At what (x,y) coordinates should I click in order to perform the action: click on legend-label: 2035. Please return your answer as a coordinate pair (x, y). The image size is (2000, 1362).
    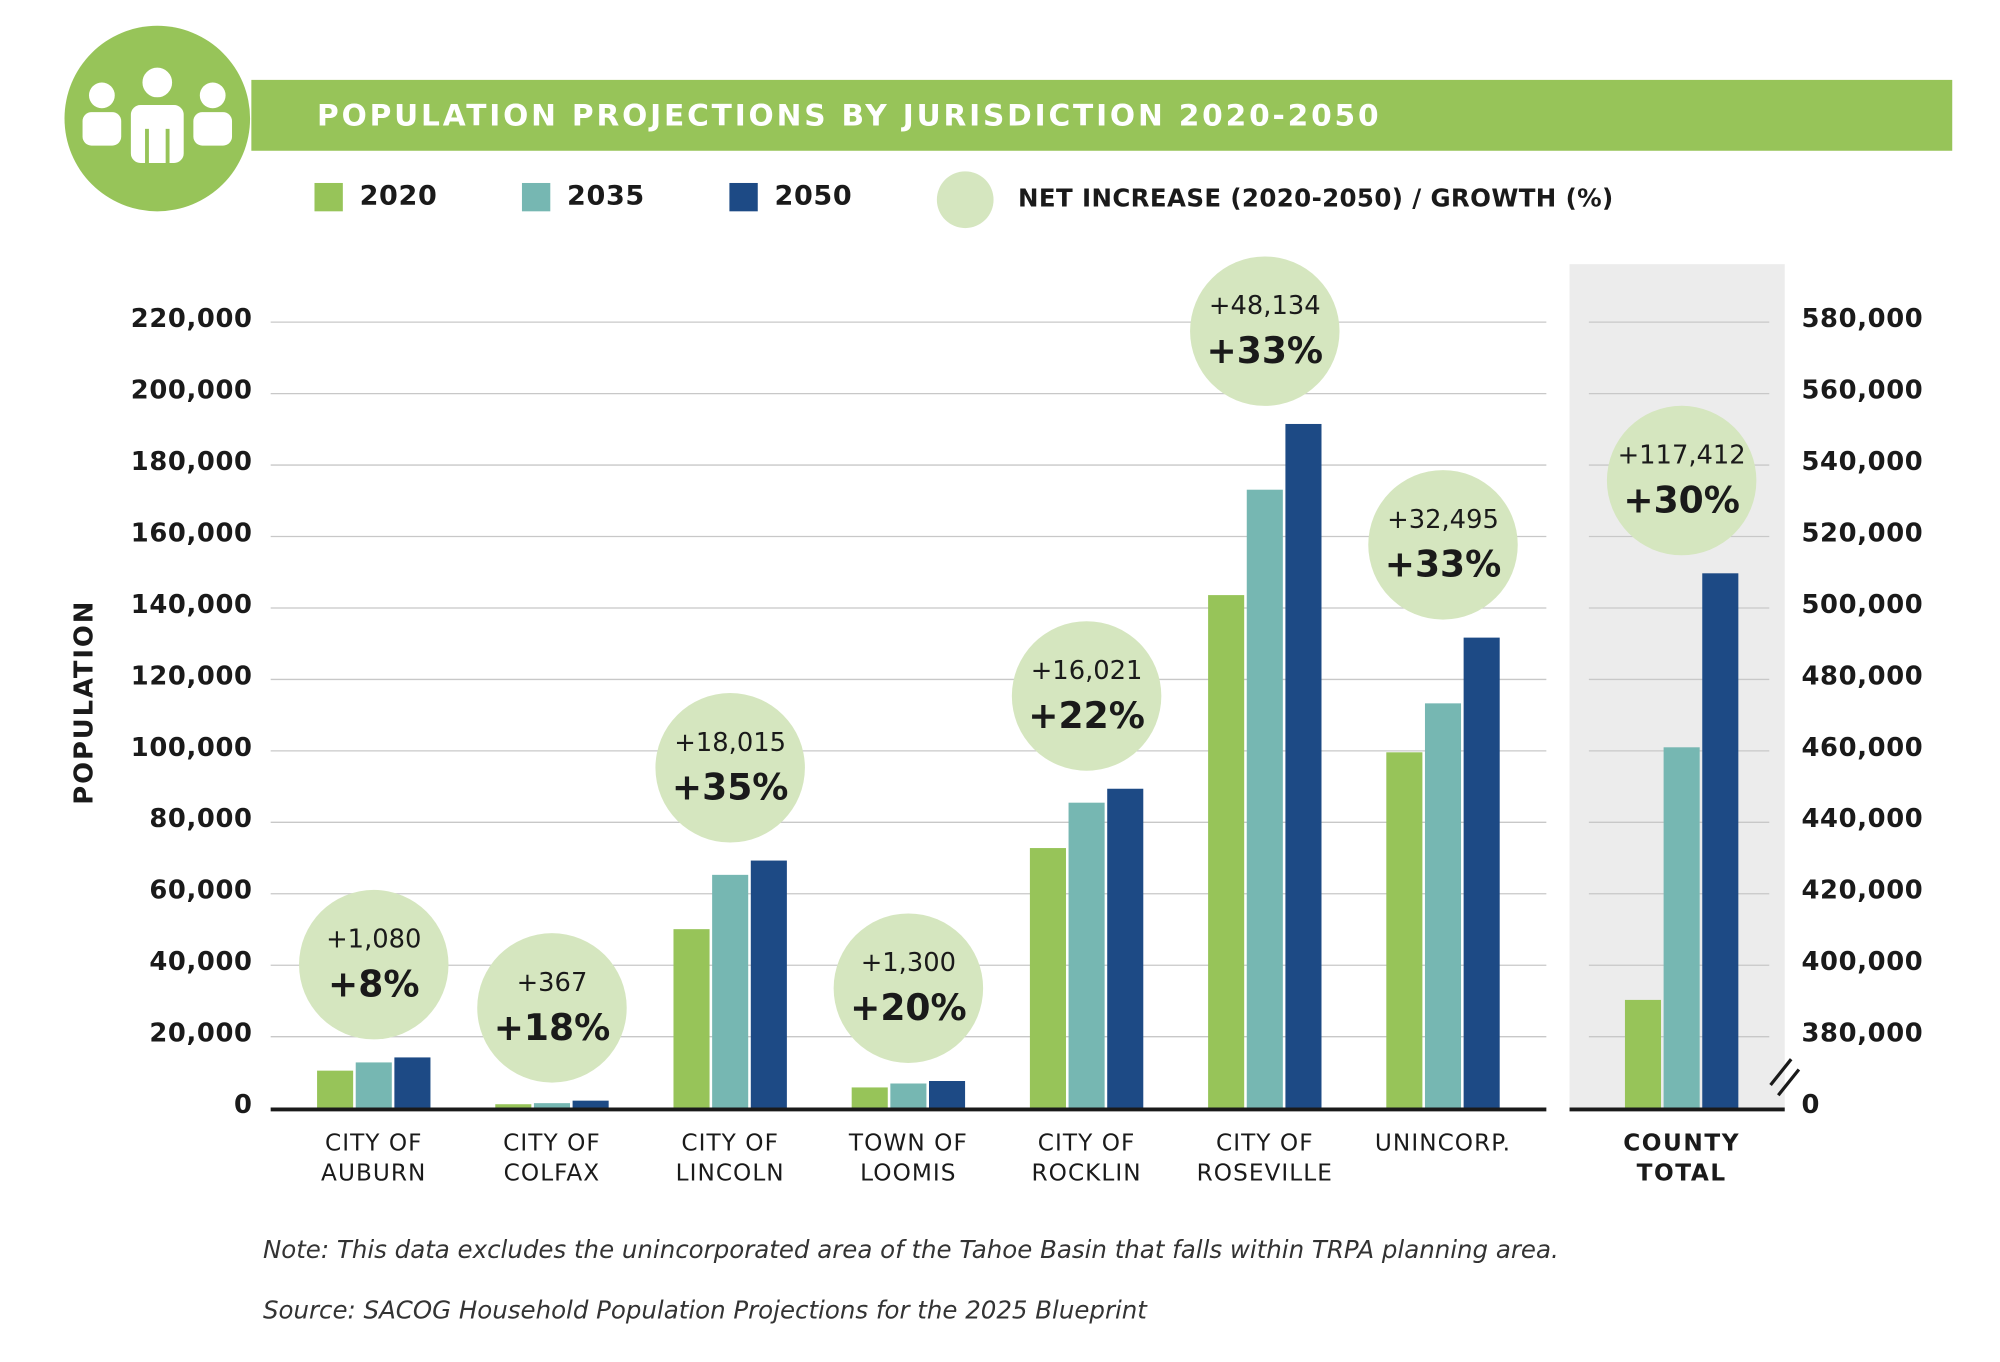
    Looking at the image, I should click on (606, 196).